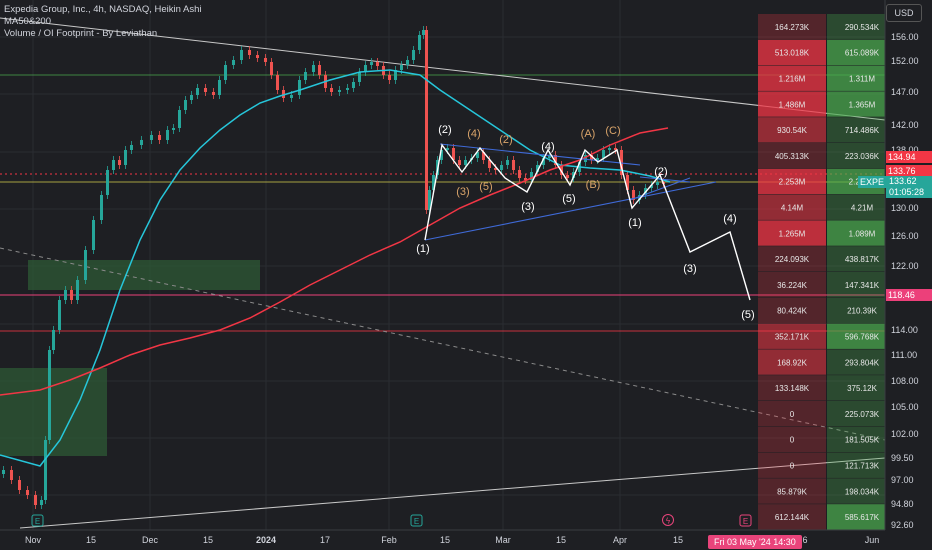 Image resolution: width=932 pixels, height=550 pixels. Describe the element at coordinates (905, 236) in the screenshot. I see `price-axis-label: 126.00` at that location.